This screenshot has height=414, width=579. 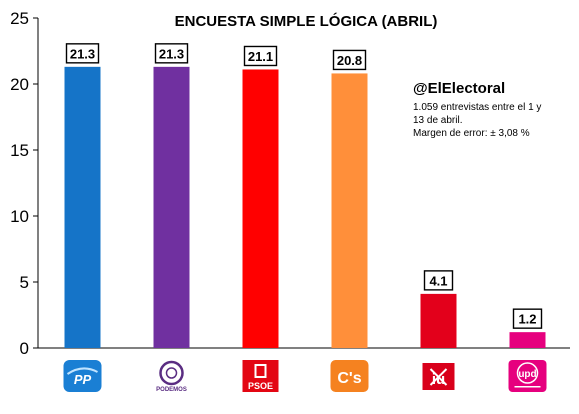 What do you see at coordinates (260, 208) in the screenshot?
I see `bar-psoe` at bounding box center [260, 208].